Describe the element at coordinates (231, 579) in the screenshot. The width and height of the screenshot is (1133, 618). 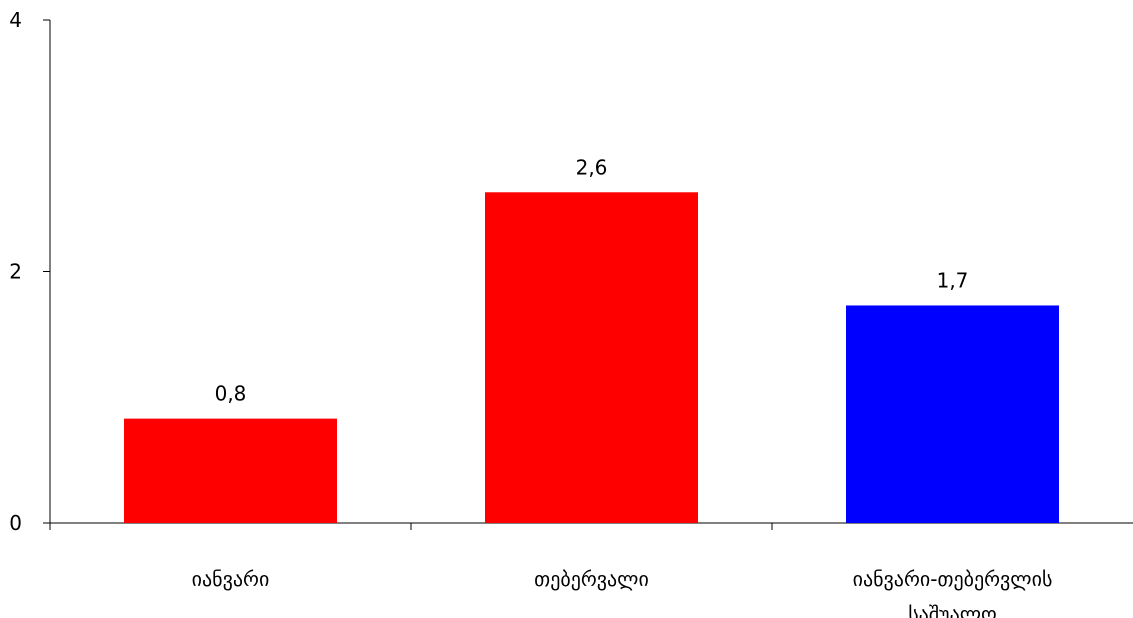
I see `x-tick-label: იანვარი` at that location.